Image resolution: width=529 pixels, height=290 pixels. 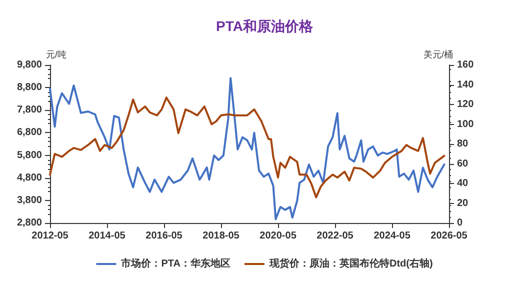 What do you see at coordinates (29, 88) in the screenshot?
I see `y-tick-label: 8,800` at bounding box center [29, 88].